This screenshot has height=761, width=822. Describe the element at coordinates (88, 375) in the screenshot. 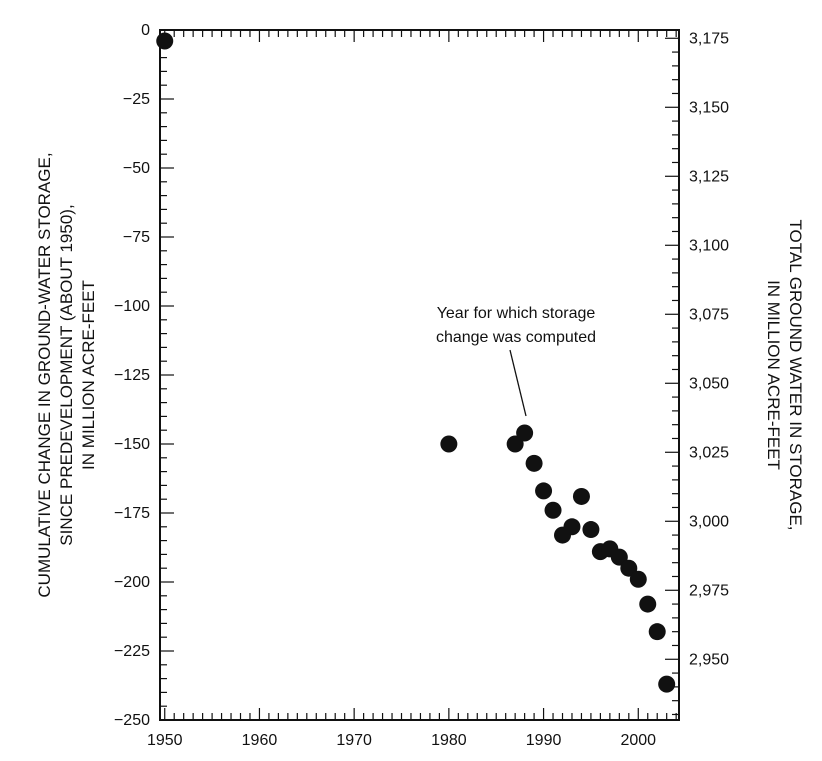

I see `y-axis-title-line-3: IN MILLION ACRE-FEET` at that location.